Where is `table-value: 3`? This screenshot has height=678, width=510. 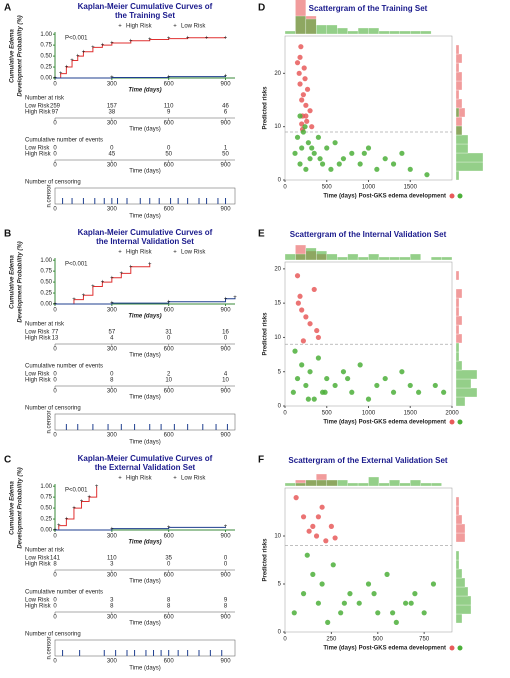
table-value: 3 is located at coordinates (112, 601).